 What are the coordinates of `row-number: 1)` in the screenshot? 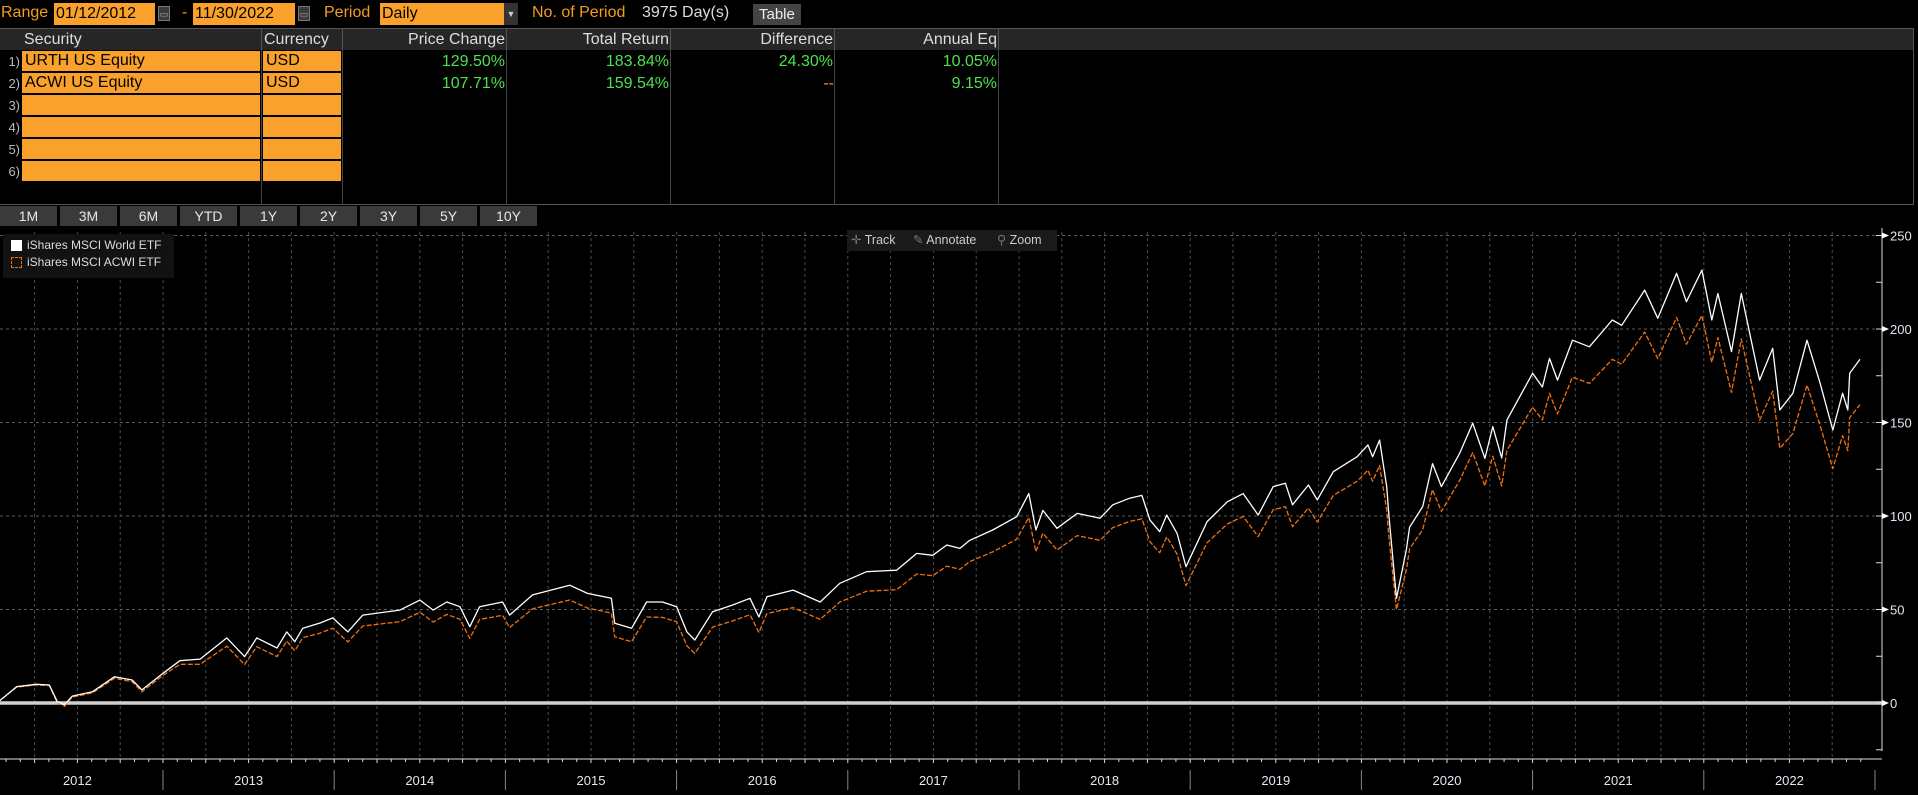 It's located at (14, 61).